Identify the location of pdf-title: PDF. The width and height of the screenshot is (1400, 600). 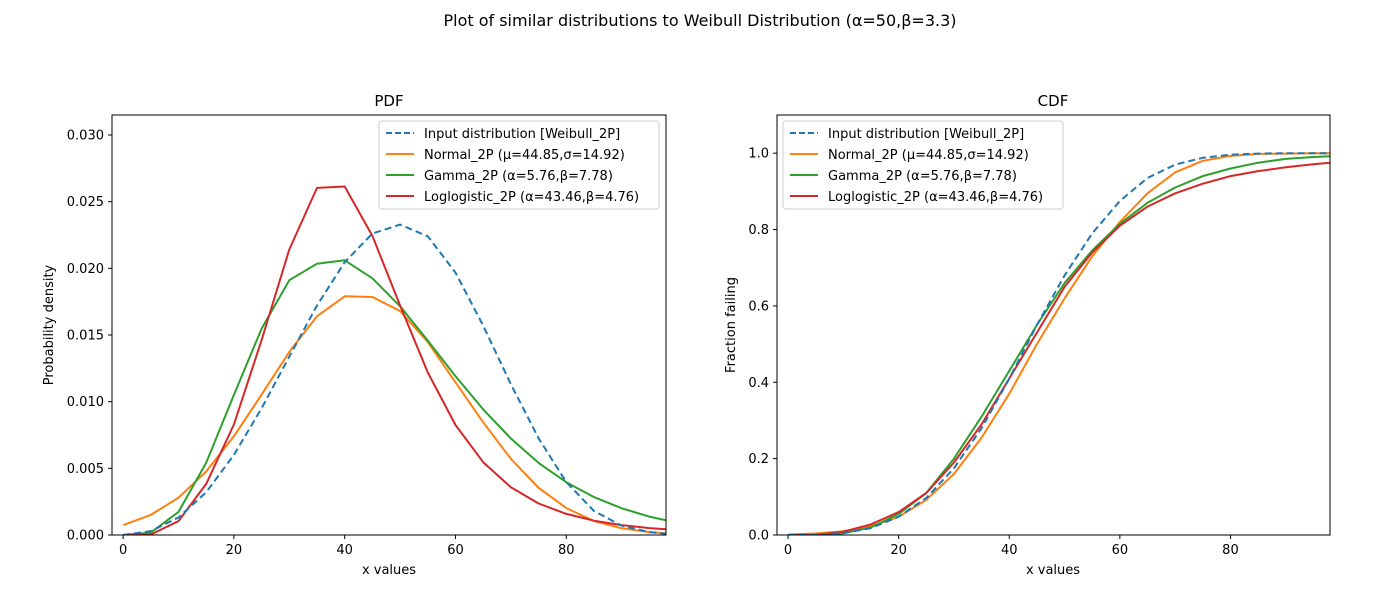
(388, 101).